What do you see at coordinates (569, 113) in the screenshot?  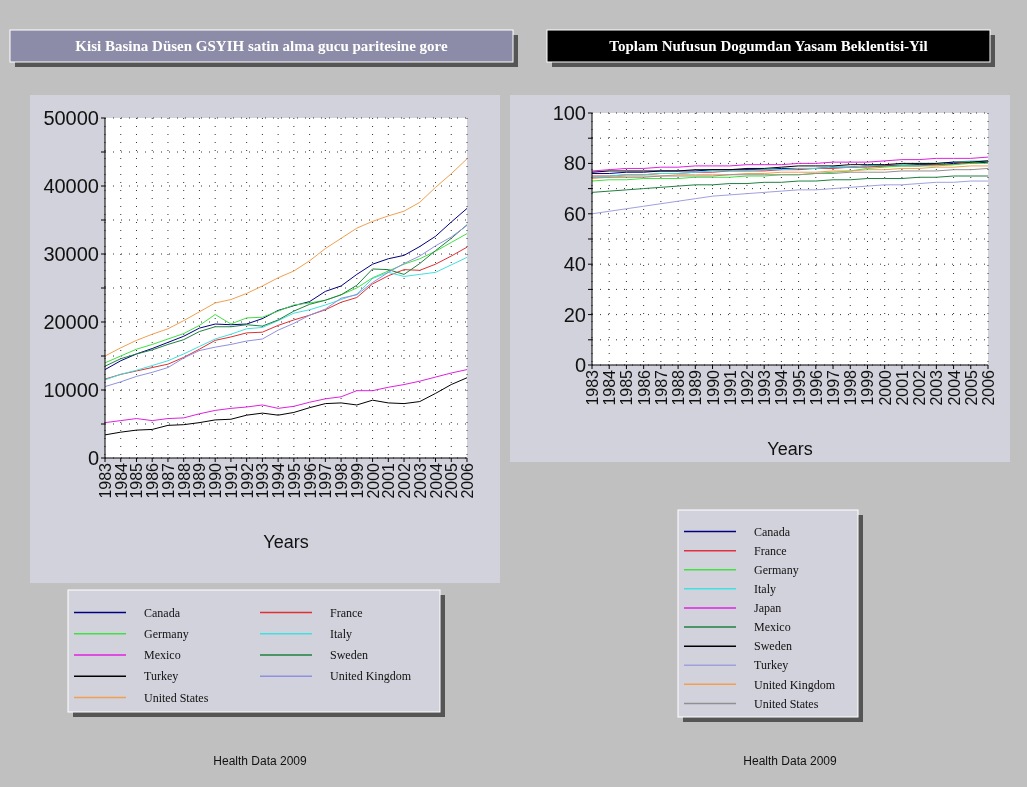 I see `y-tick-label: 100` at bounding box center [569, 113].